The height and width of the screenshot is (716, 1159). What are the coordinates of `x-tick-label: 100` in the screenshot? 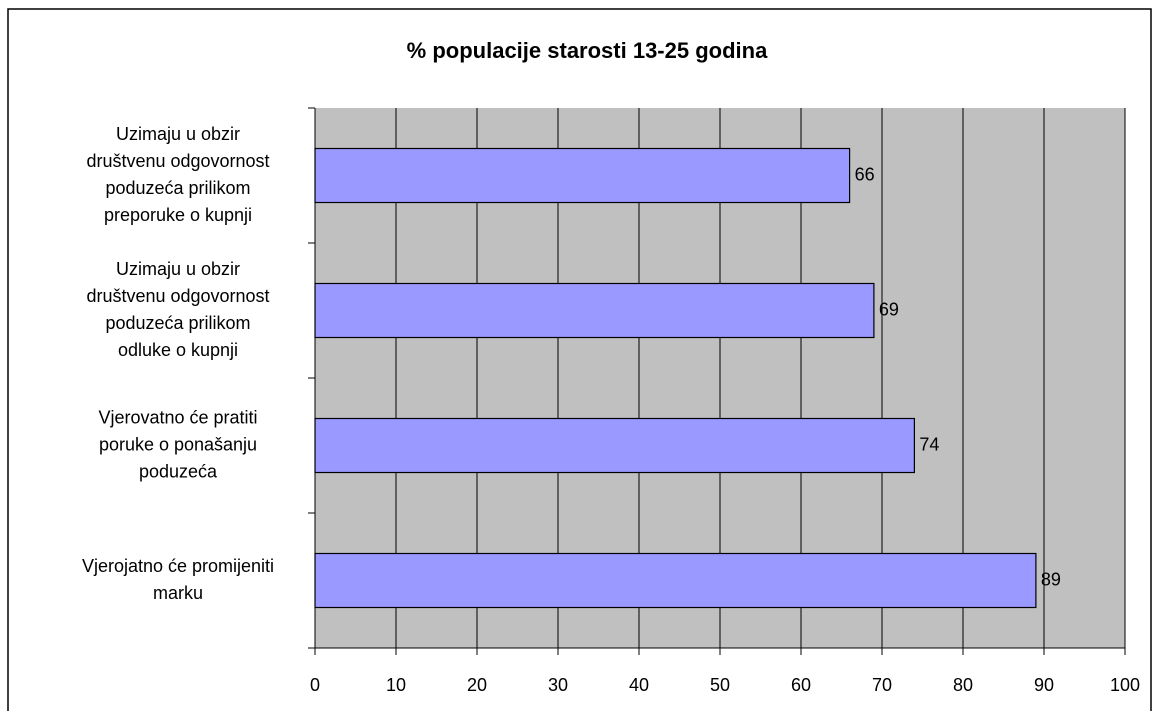 It's located at (1125, 685).